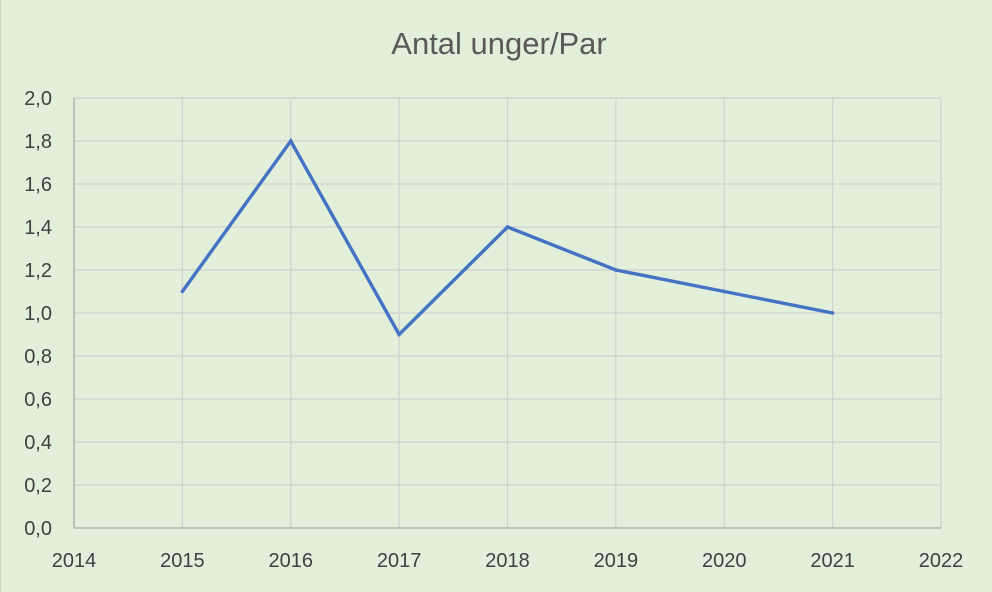 This screenshot has height=592, width=992. Describe the element at coordinates (38, 99) in the screenshot. I see `y-tick-label: 2,0` at that location.